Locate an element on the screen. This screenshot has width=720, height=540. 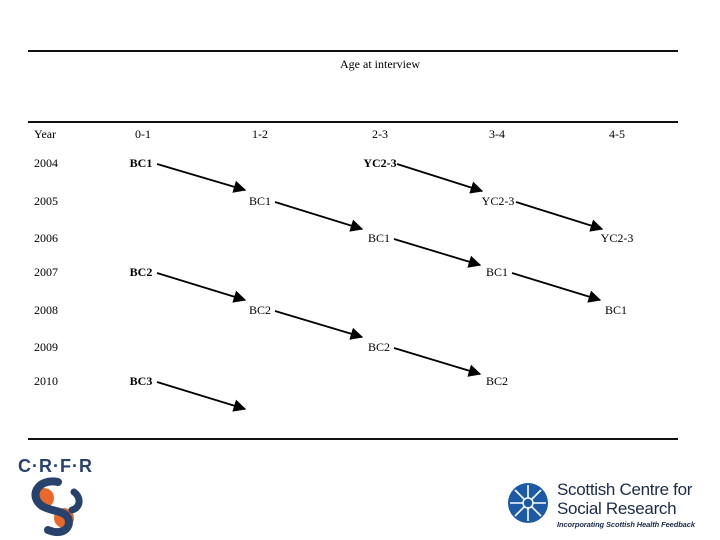
cell-2004-bc1: BC1 is located at coordinates (141, 163).